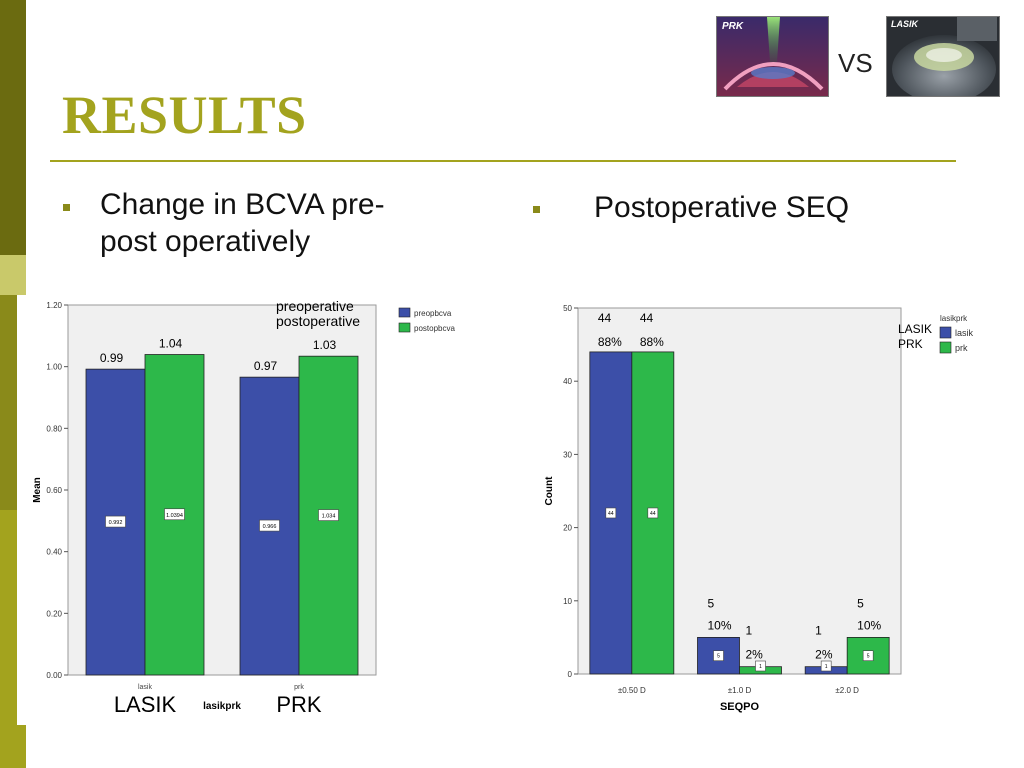 The image size is (1024, 768). Describe the element at coordinates (171, 344) in the screenshot. I see `bar-value-label: 1.04` at that location.